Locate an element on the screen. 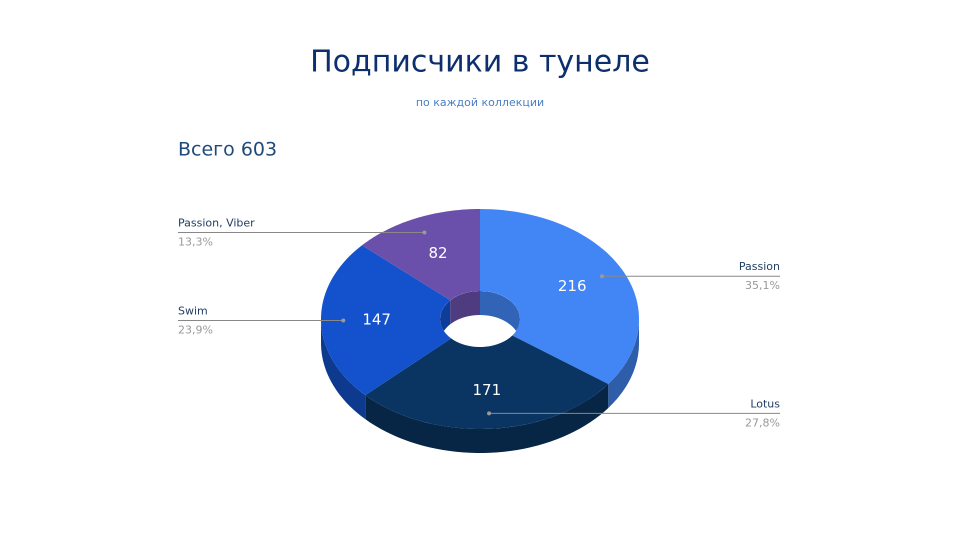 The width and height of the screenshot is (960, 540). slices is located at coordinates (480, 319).